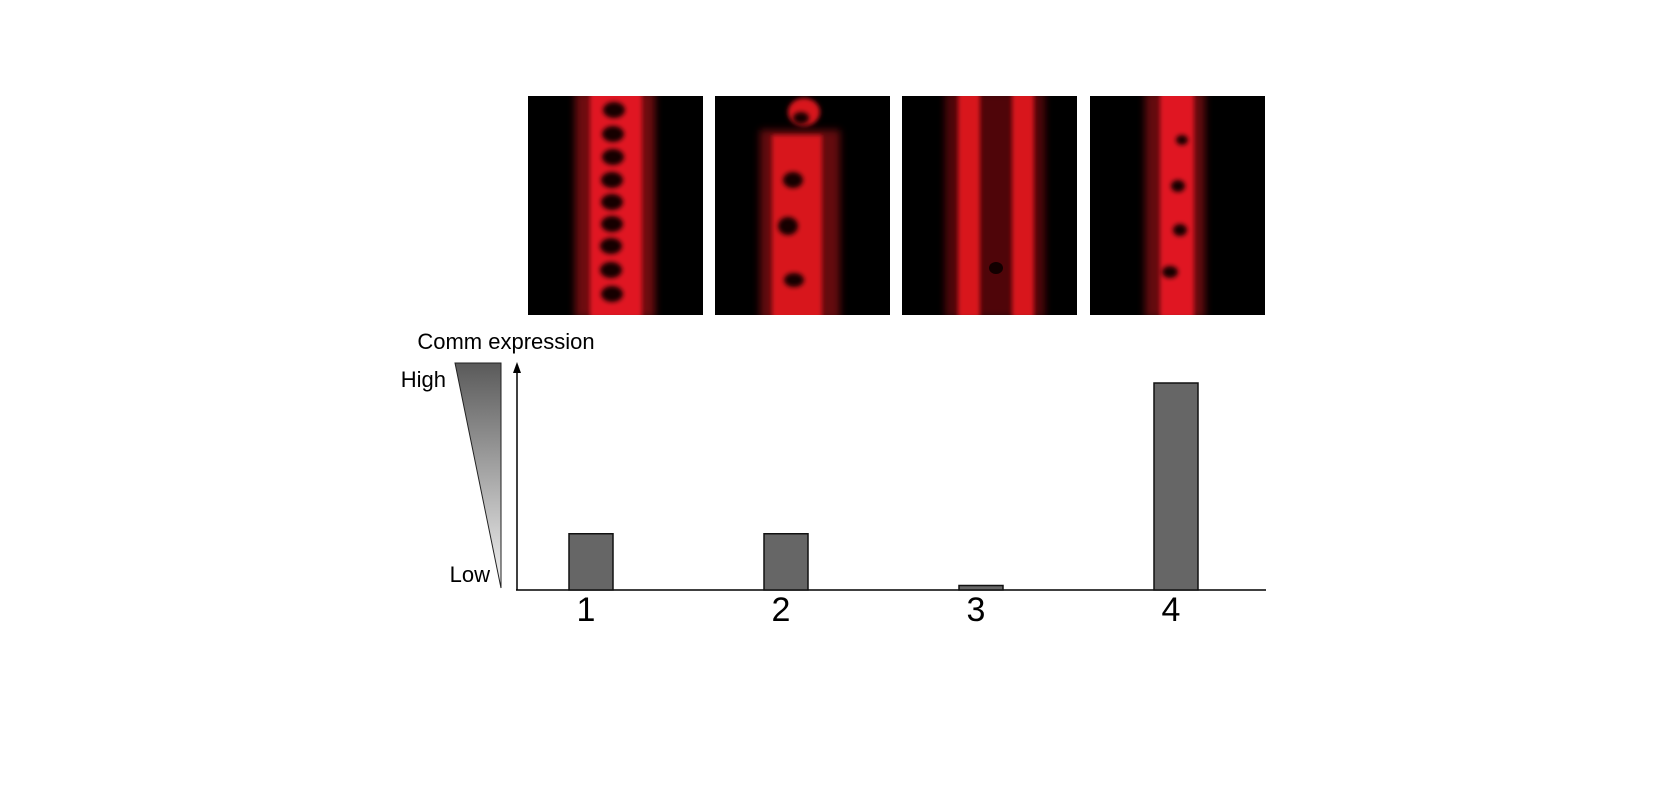 The width and height of the screenshot is (1653, 794). I want to click on gradient-label: High, so click(423, 379).